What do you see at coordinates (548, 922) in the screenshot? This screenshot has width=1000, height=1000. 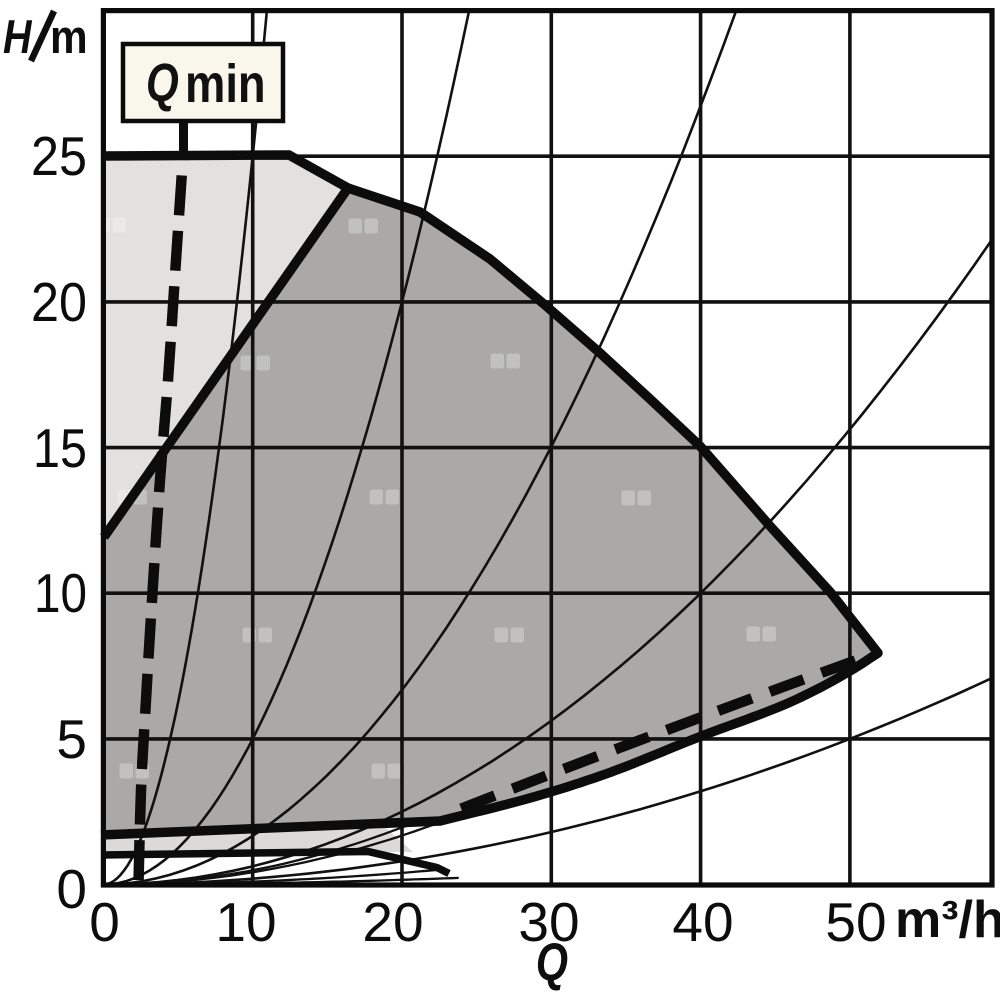 I see `svg-text: 30` at bounding box center [548, 922].